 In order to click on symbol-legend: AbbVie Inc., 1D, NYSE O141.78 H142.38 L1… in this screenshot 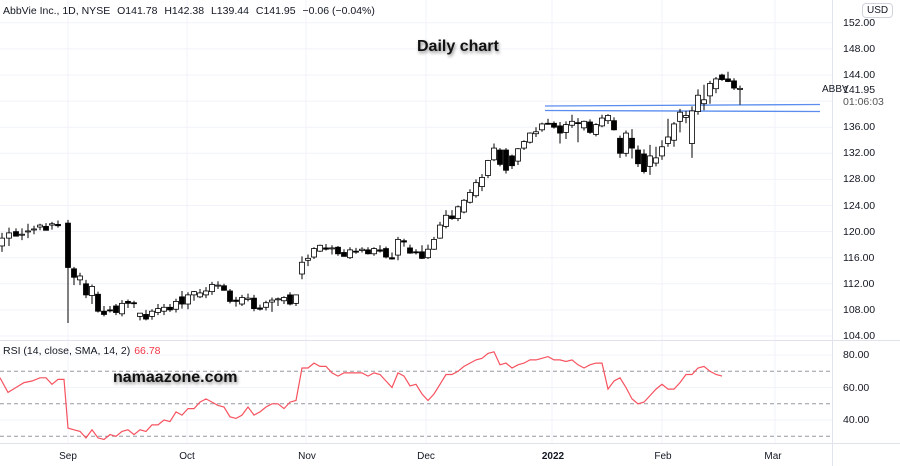, I will do `click(191, 11)`.